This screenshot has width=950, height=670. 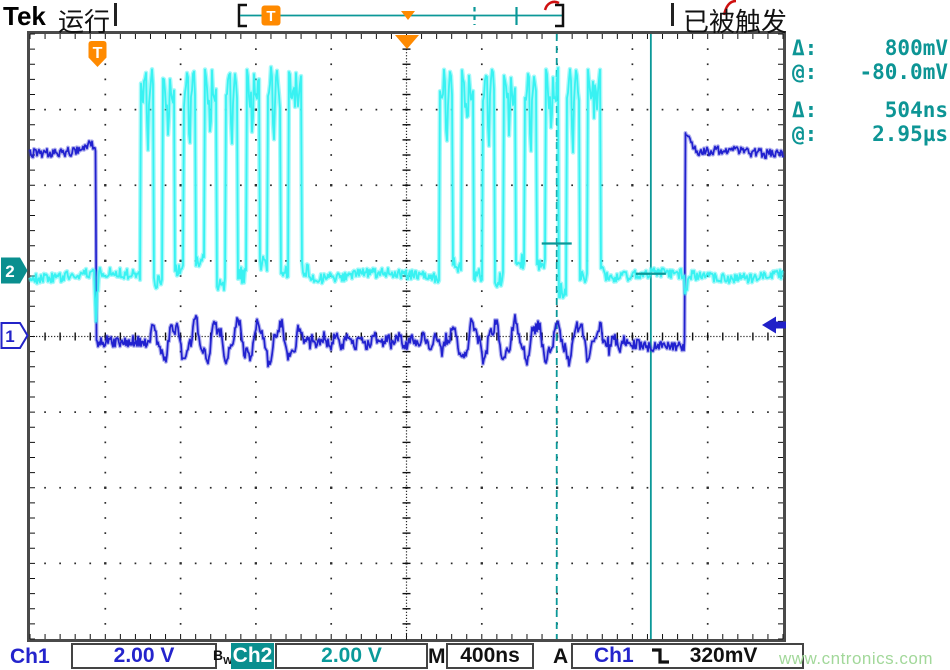 What do you see at coordinates (856, 658) in the screenshot?
I see `watermark: www.cntronics.com` at bounding box center [856, 658].